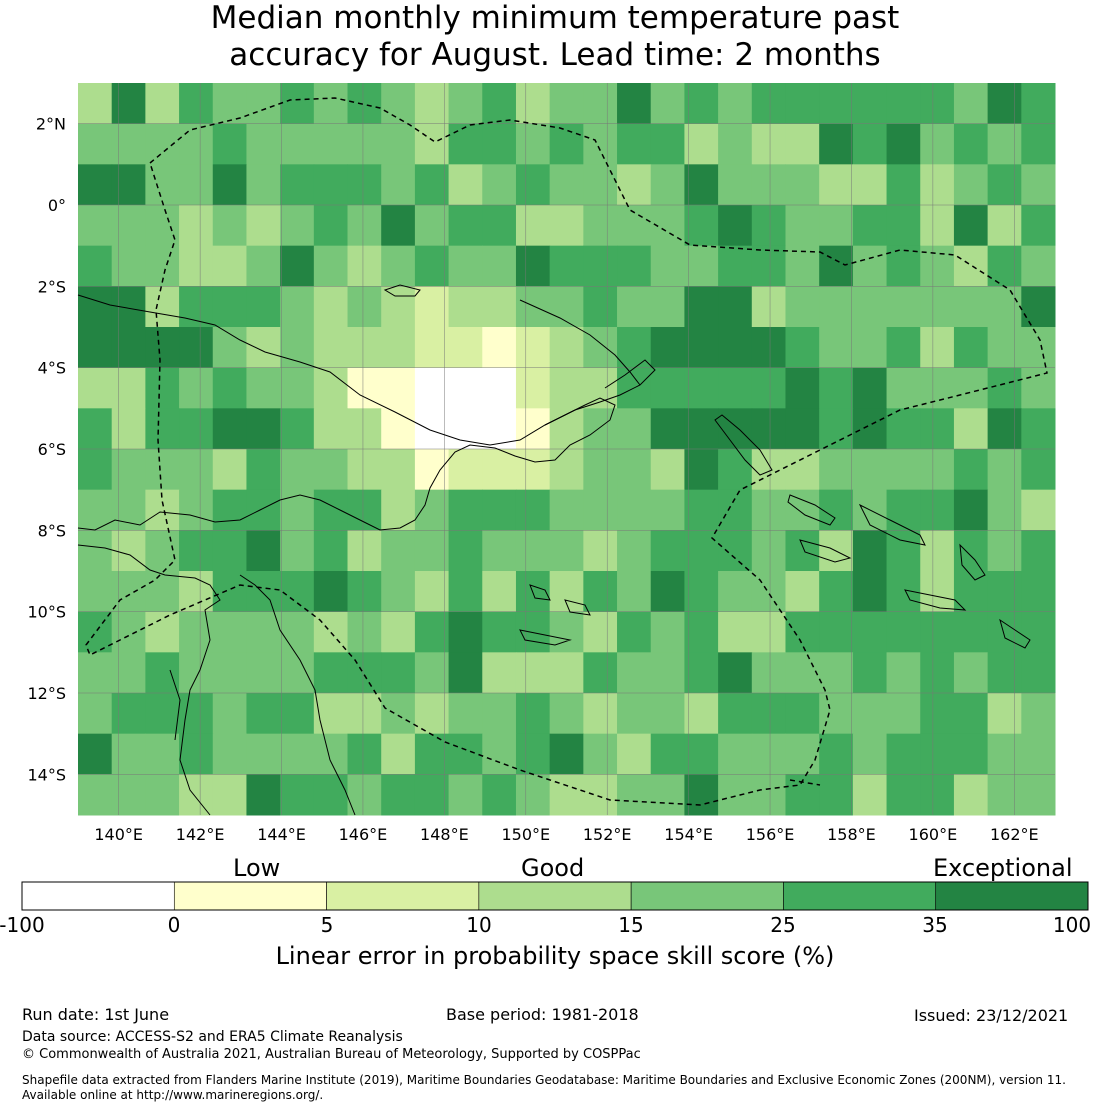 This screenshot has height=1110, width=1110. Describe the element at coordinates (346, 412) in the screenshot. I see `new-guinea-coast` at that location.